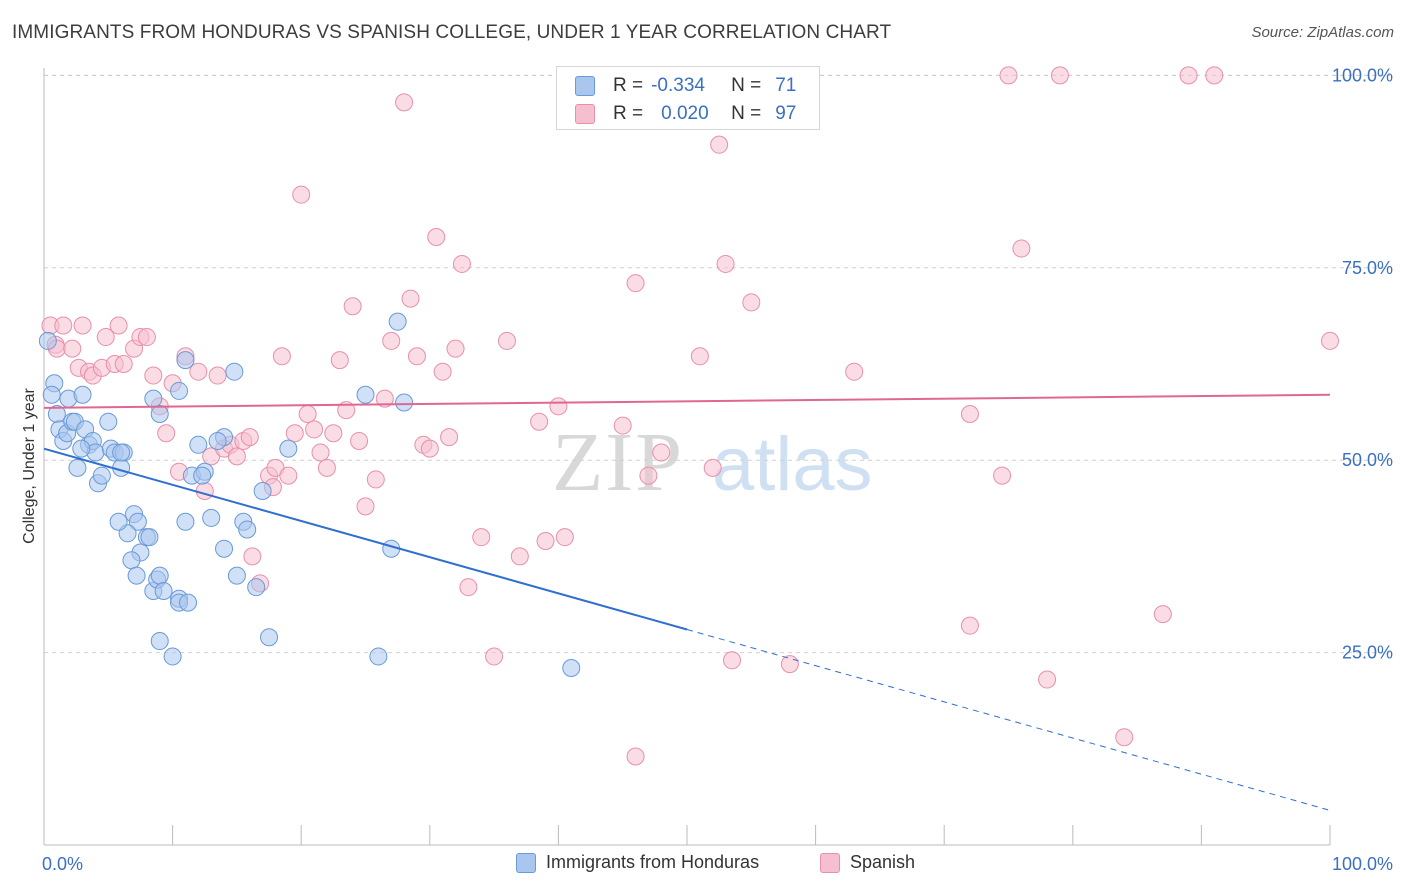  What do you see at coordinates (628, 85) in the screenshot?
I see `stats-r-label-blue: R =` at bounding box center [628, 85].